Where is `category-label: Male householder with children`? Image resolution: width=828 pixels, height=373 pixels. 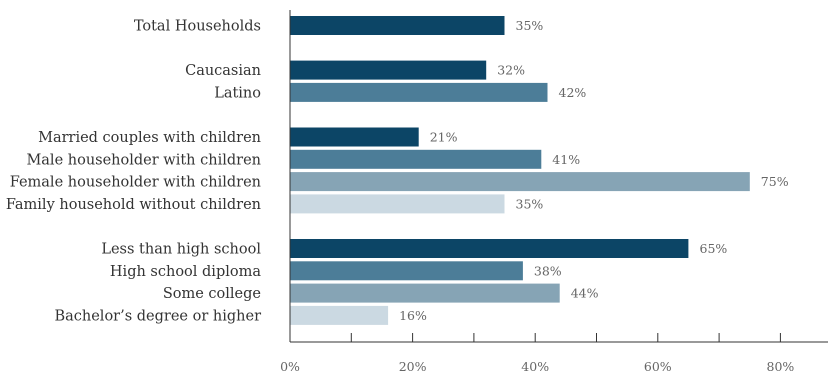 category-label: Male householder with children is located at coordinates (143, 160).